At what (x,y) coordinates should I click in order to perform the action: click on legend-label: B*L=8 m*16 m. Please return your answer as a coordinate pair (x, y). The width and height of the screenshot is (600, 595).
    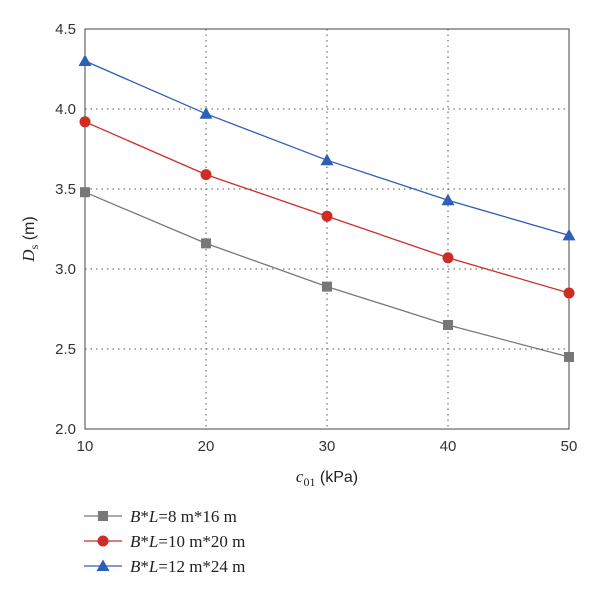
    Looking at the image, I should click on (183, 516).